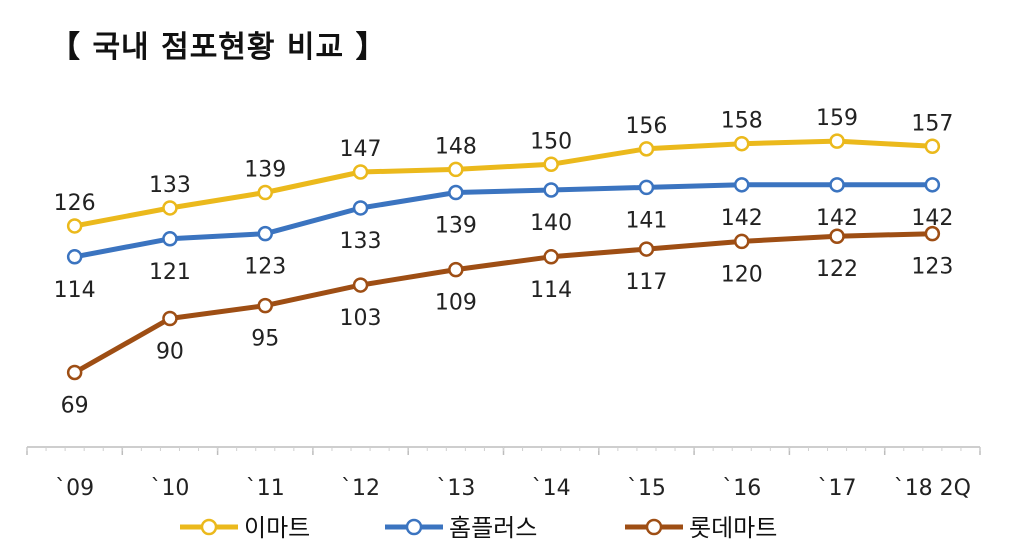 The image size is (1013, 554). I want to click on legend: 이마트 홈플러스 롯데마트, so click(478, 528).